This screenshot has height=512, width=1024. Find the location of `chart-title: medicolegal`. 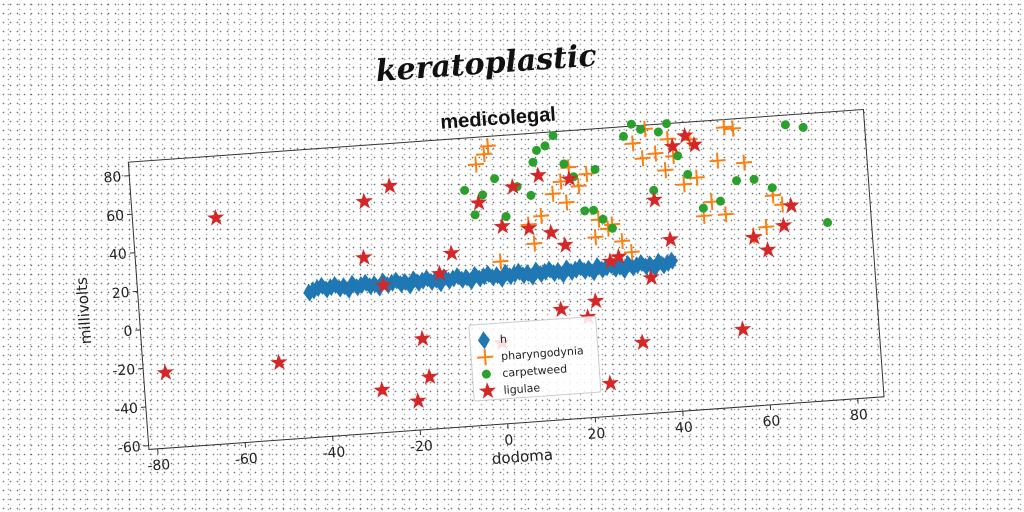

chart-title: medicolegal is located at coordinates (498, 119).